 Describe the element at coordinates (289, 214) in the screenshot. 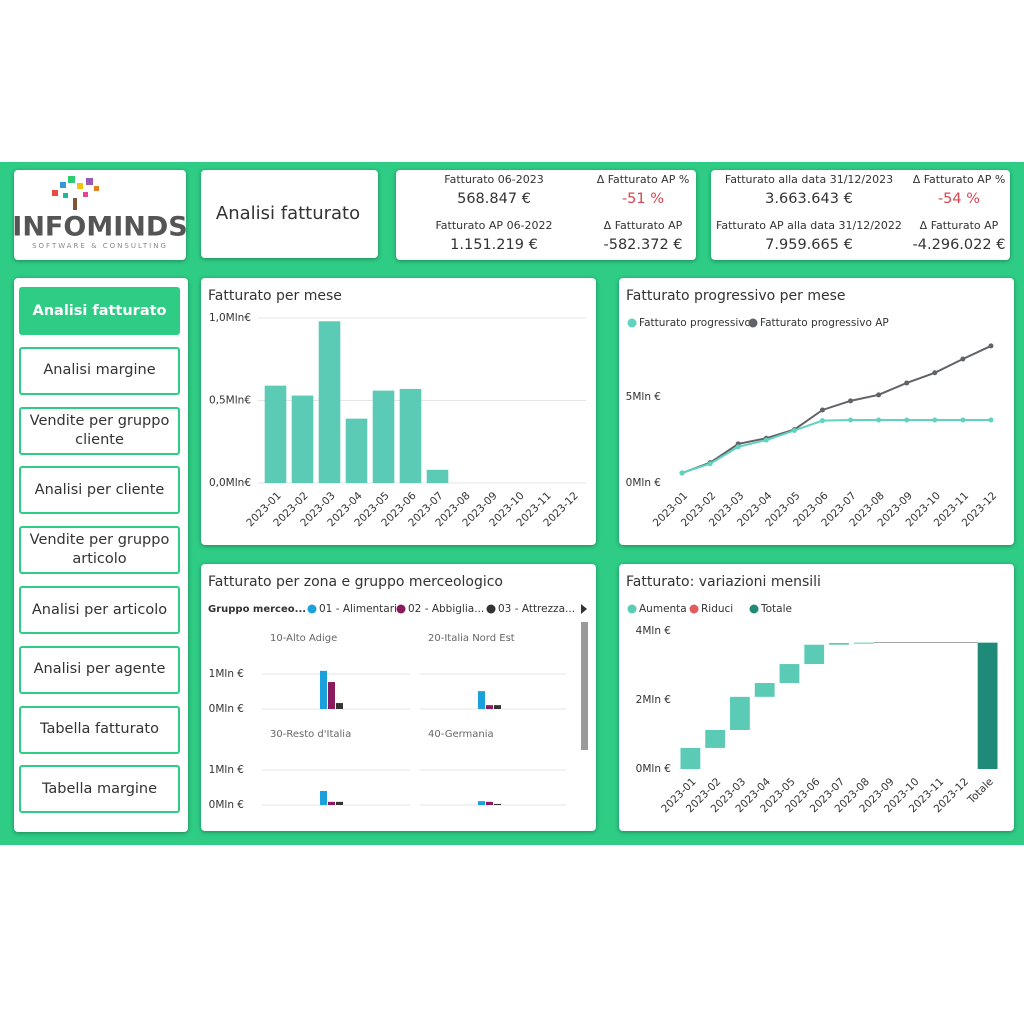

I see `title-card` at that location.